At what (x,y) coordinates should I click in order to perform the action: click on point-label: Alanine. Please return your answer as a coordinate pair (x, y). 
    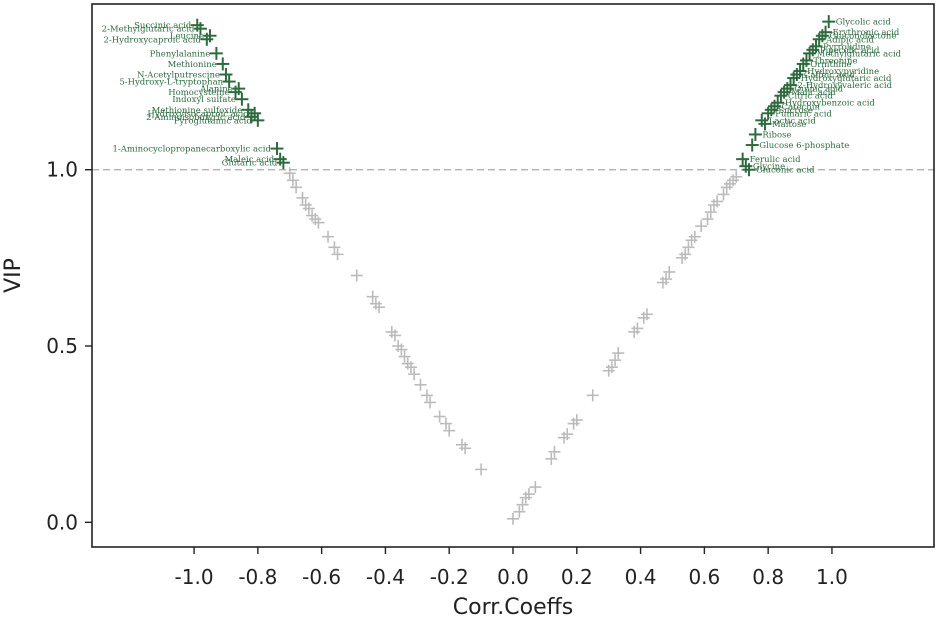
    Looking at the image, I should click on (216, 90).